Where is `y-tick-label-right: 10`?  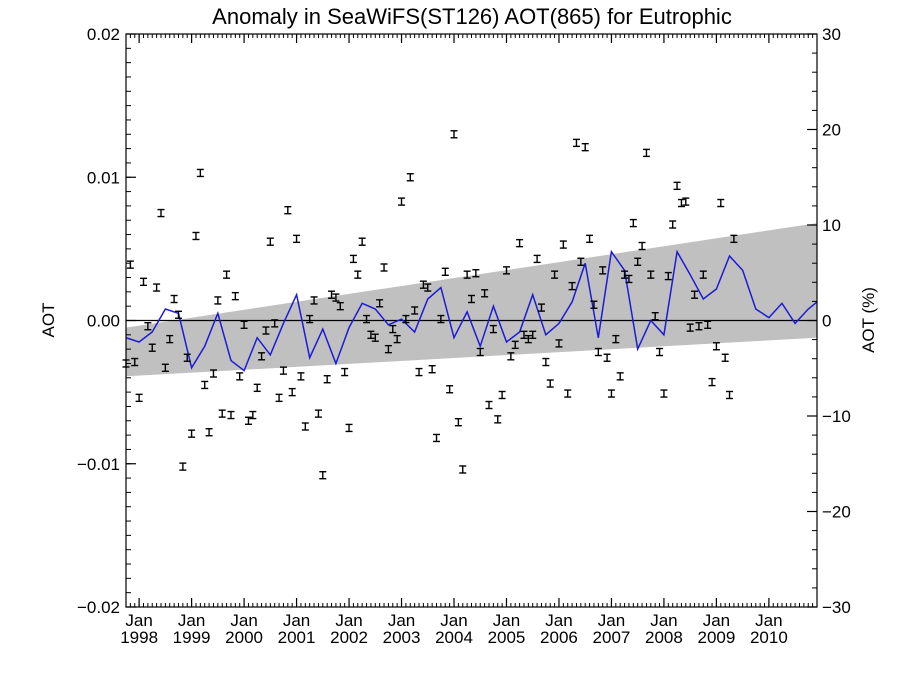 y-tick-label-right: 10 is located at coordinates (831, 225).